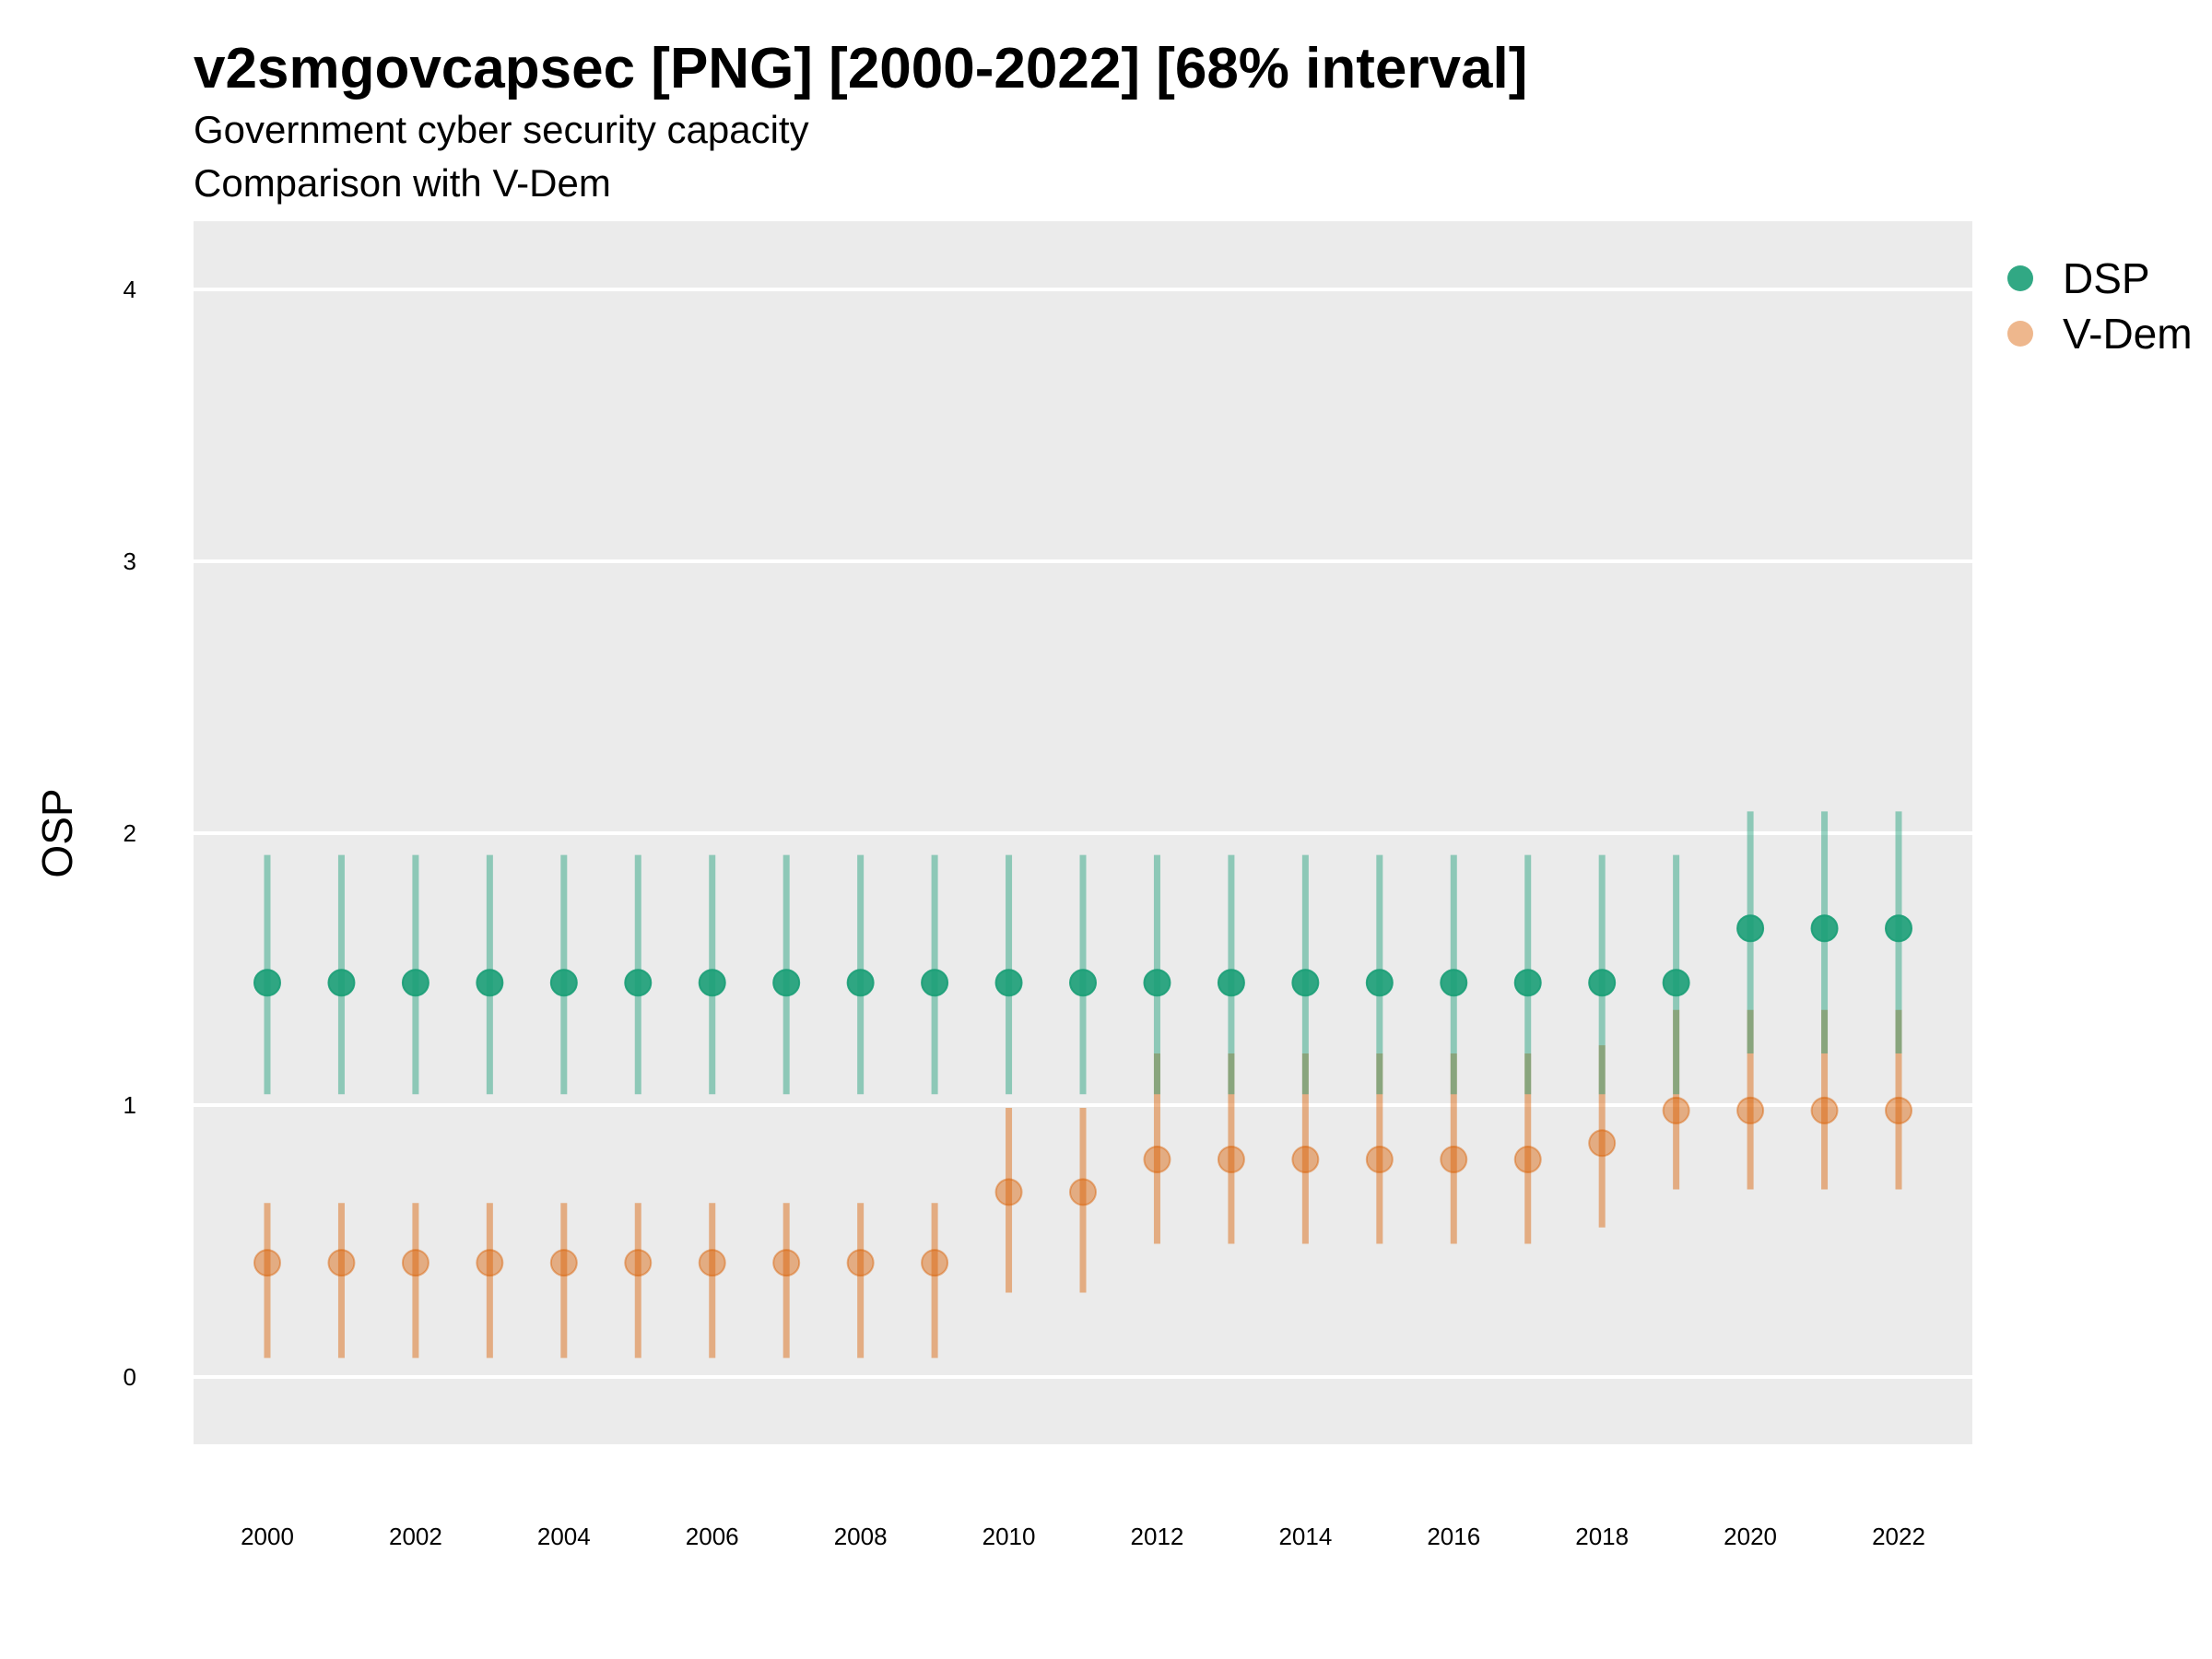  I want to click on x-tick-label-2010: 2010, so click(1009, 1536).